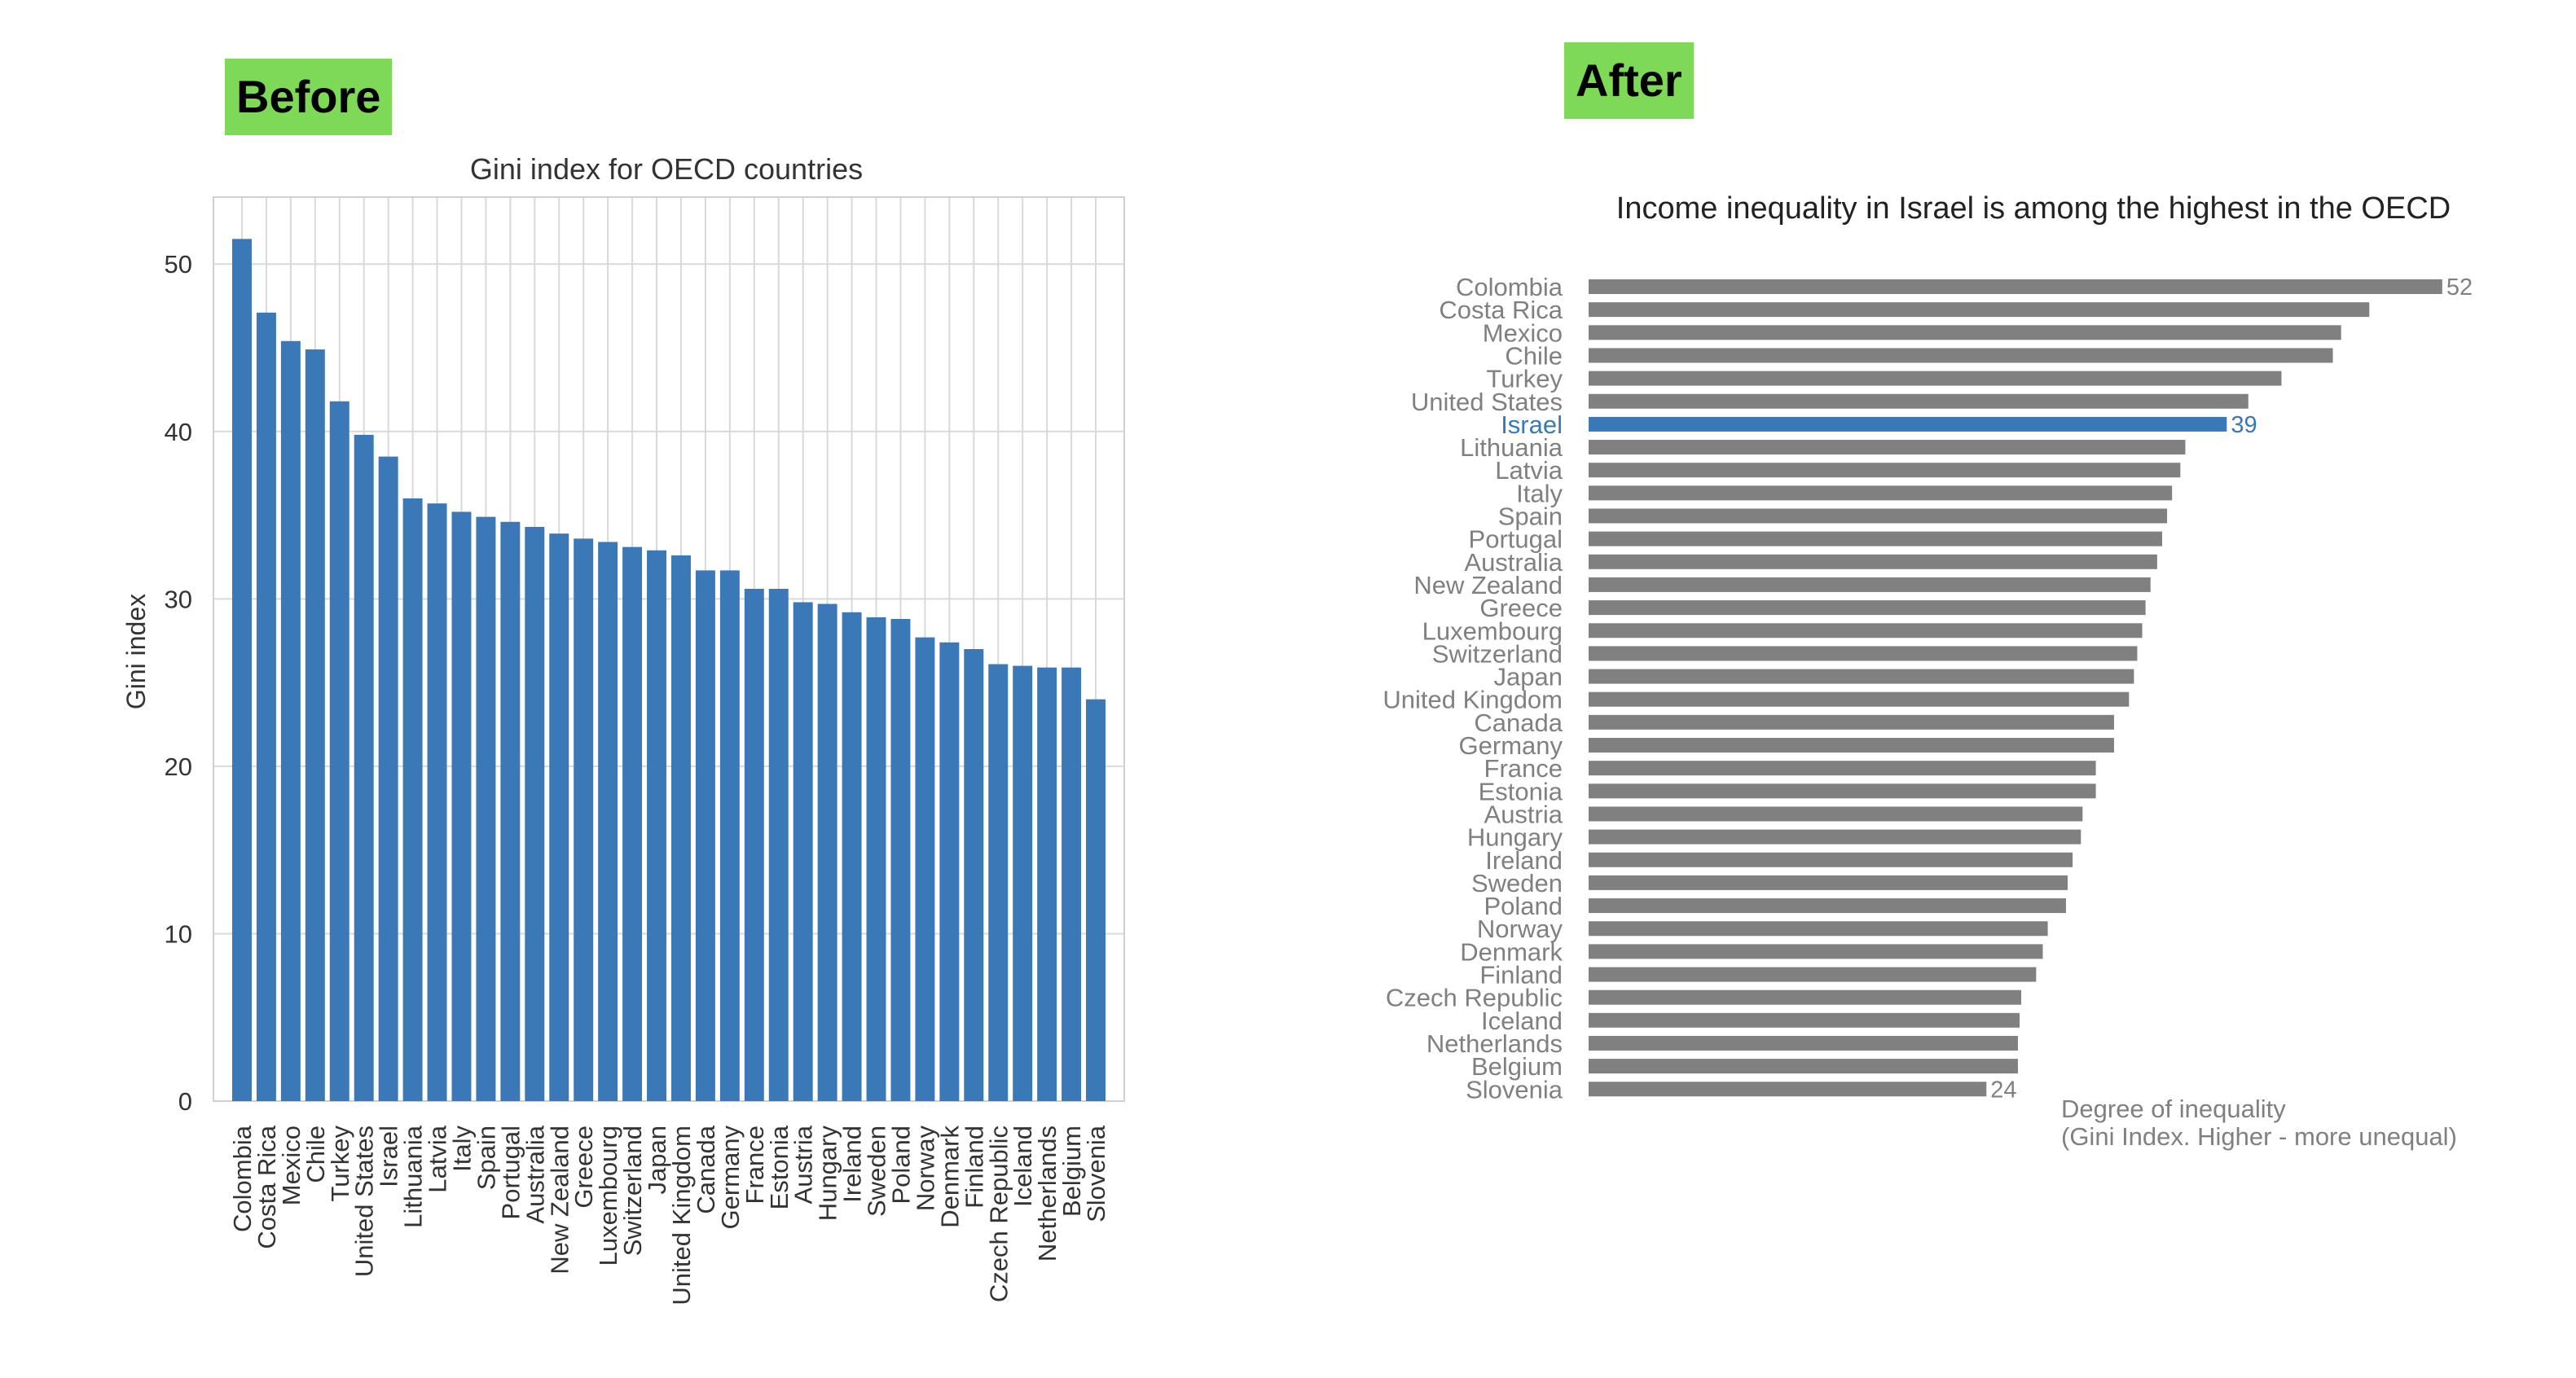  I want to click on before-label: Before, so click(309, 97).